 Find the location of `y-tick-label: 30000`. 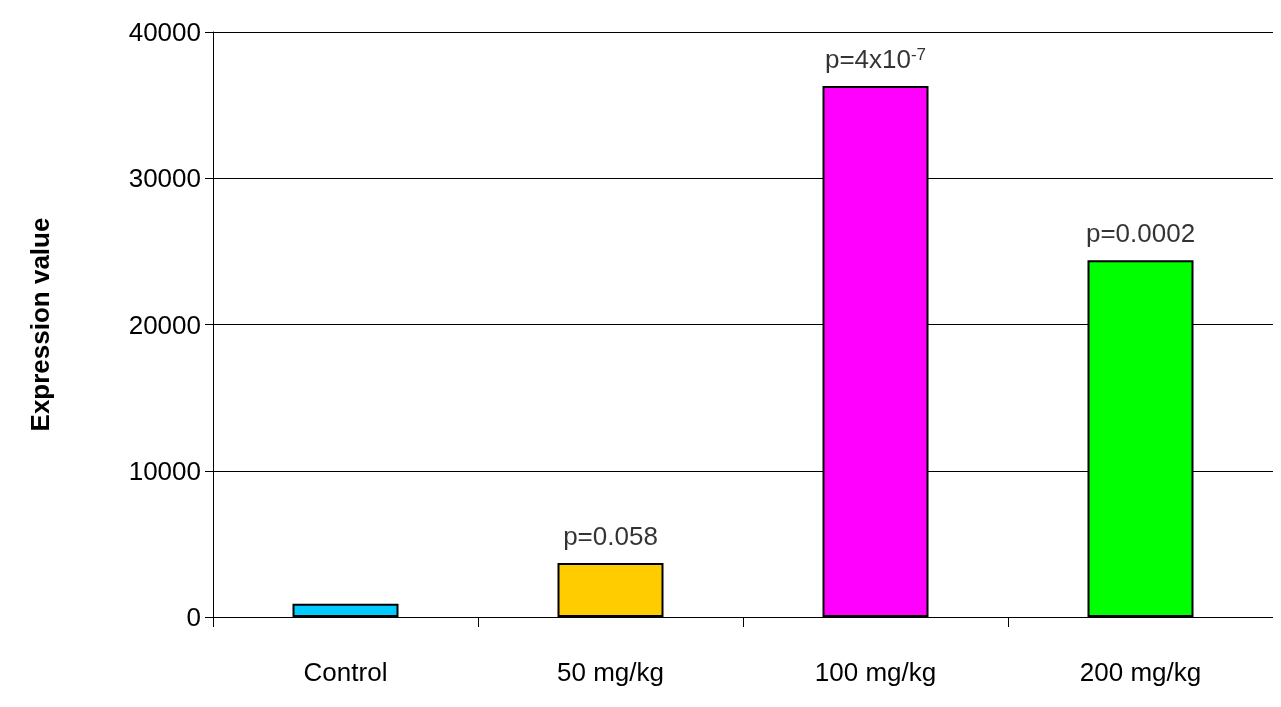

y-tick-label: 30000 is located at coordinates (164, 178).